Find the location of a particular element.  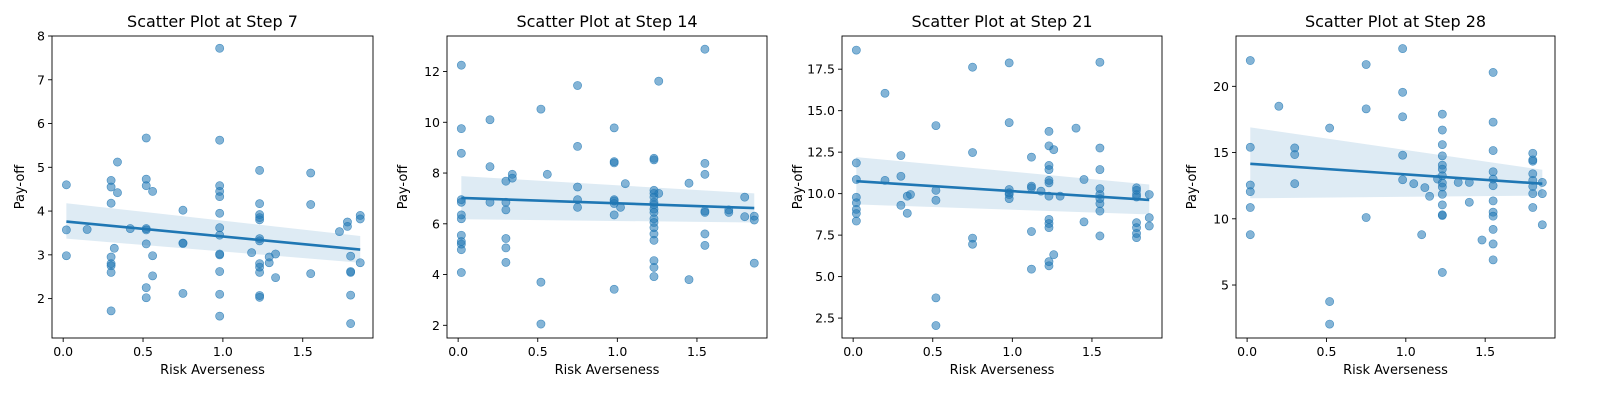

y-tick-label: 4 is located at coordinates (436, 274).